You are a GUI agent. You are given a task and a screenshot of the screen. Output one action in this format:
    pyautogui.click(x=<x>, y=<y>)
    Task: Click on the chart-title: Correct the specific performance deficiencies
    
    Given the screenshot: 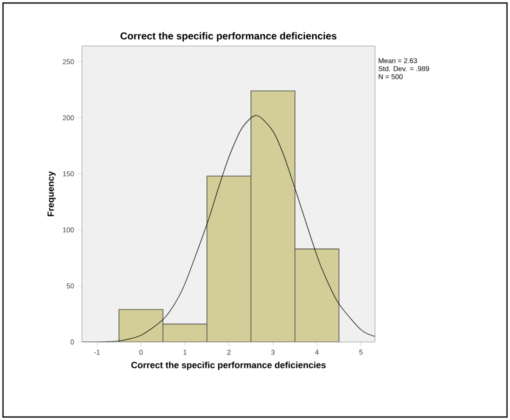 What is the action you would take?
    pyautogui.click(x=228, y=37)
    